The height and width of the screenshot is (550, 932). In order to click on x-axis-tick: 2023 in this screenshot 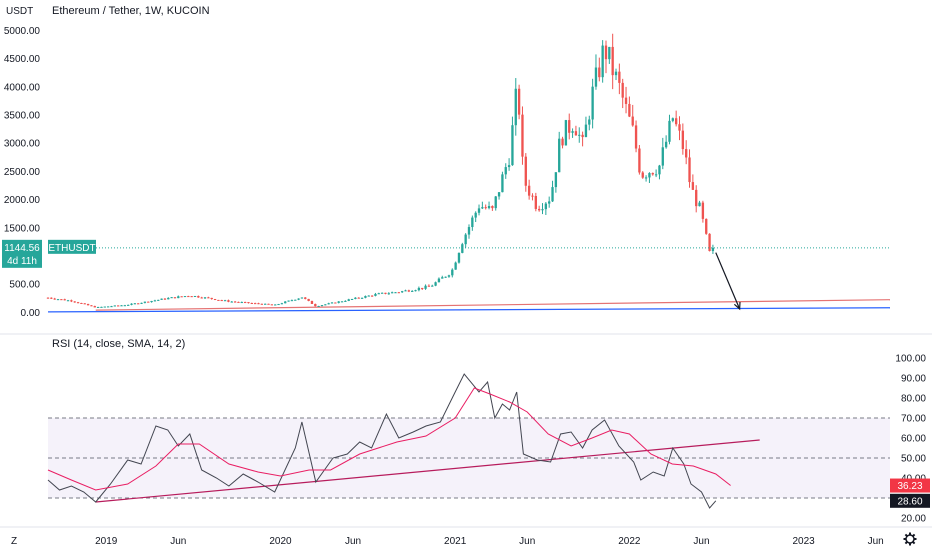, I will do `click(803, 541)`.